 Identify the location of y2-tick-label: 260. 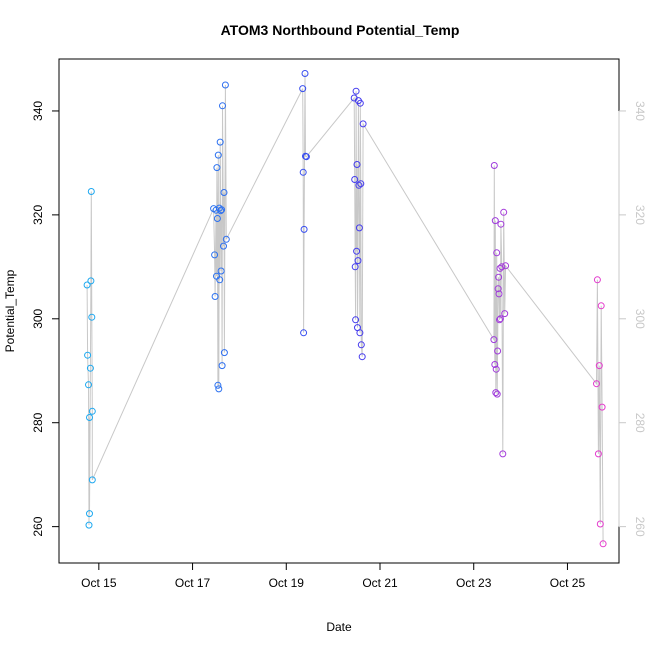
(640, 527).